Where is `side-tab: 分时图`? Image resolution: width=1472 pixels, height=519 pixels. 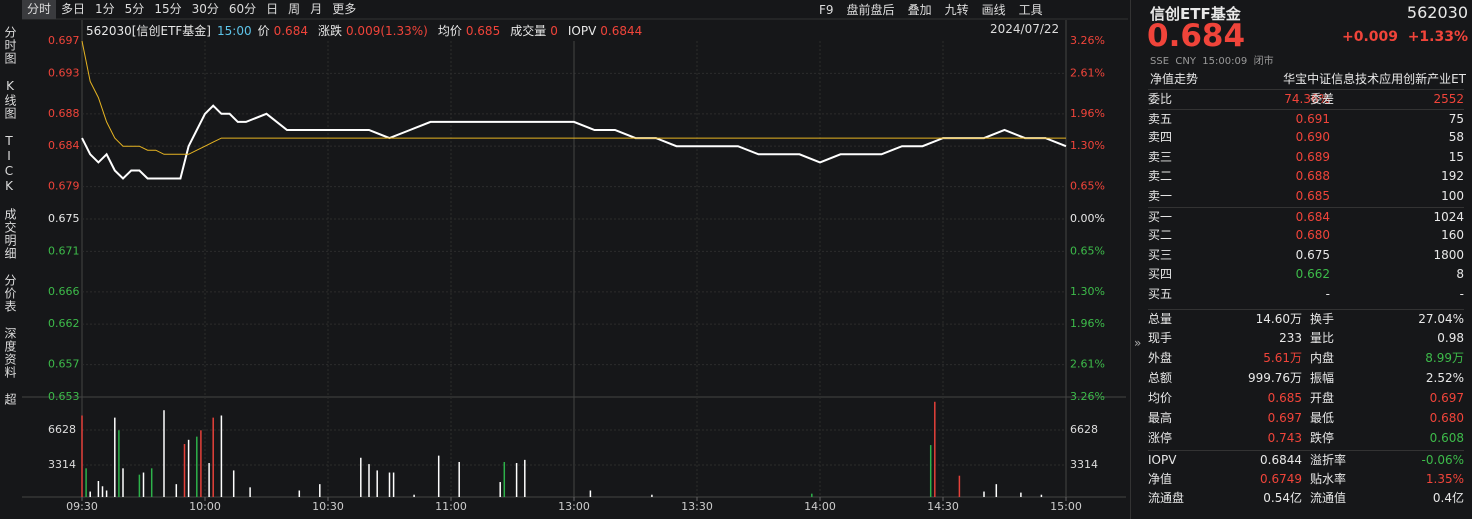 side-tab: 分时图 is located at coordinates (10, 45).